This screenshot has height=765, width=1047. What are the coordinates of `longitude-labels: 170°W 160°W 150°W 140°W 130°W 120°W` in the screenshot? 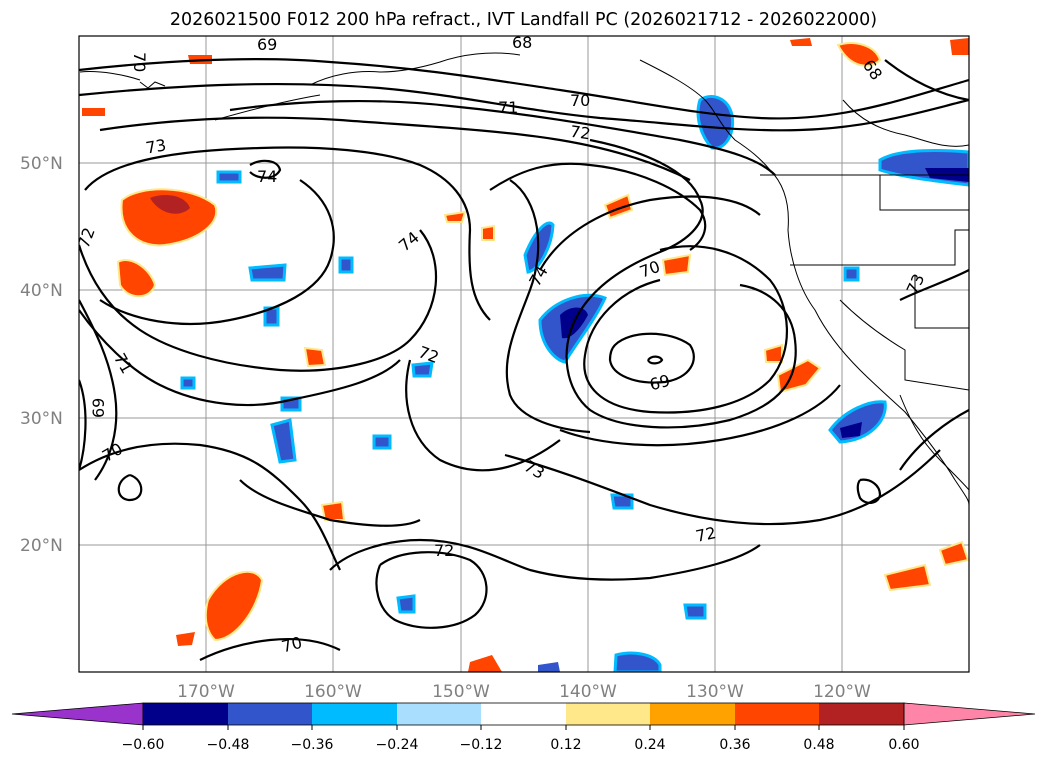 It's located at (524, 692).